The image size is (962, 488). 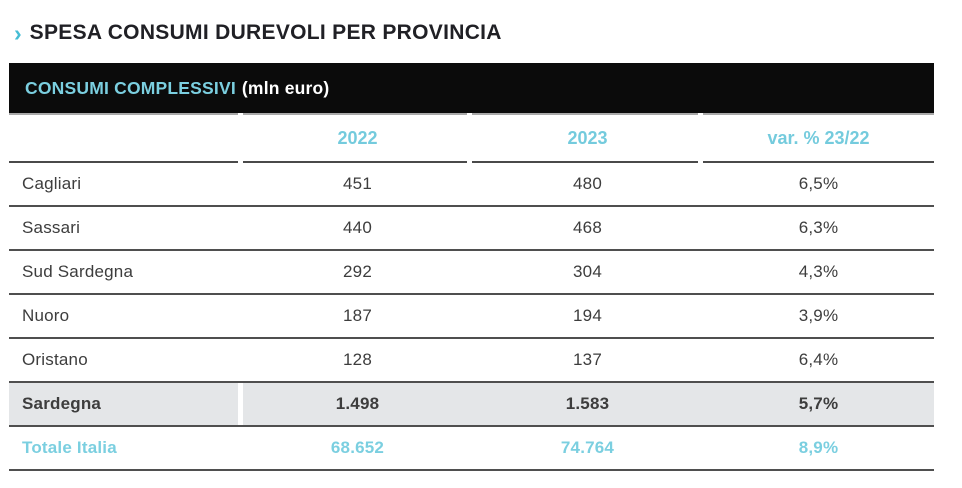 I want to click on row-label: Nuoro, so click(x=46, y=315).